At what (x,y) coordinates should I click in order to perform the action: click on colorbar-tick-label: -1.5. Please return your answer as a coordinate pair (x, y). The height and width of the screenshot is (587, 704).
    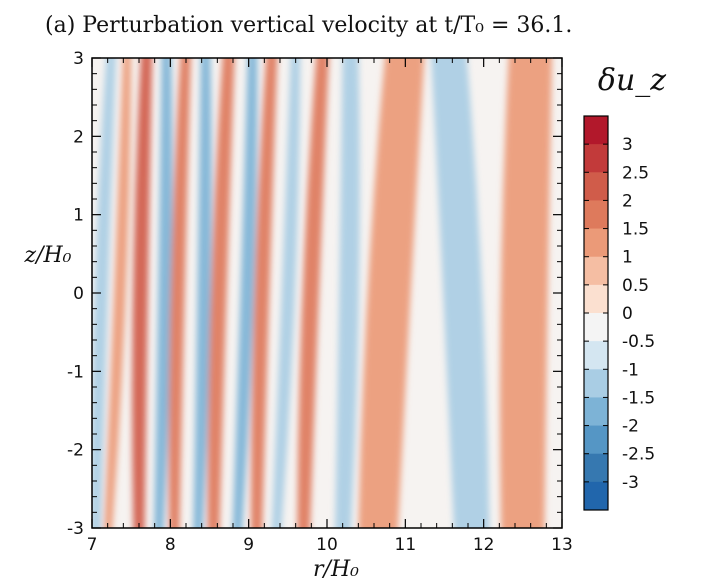
    Looking at the image, I should click on (638, 398).